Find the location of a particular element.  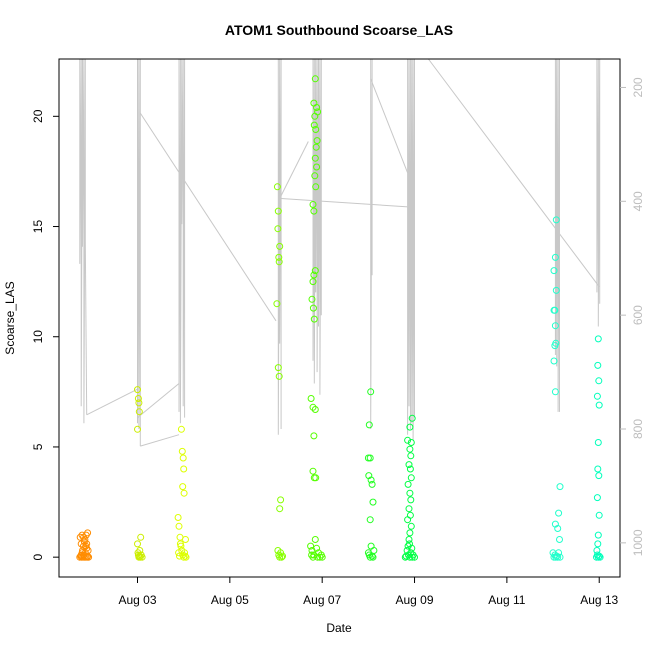

y-axis: 0 5 10 15 20 is located at coordinates (45, 335).